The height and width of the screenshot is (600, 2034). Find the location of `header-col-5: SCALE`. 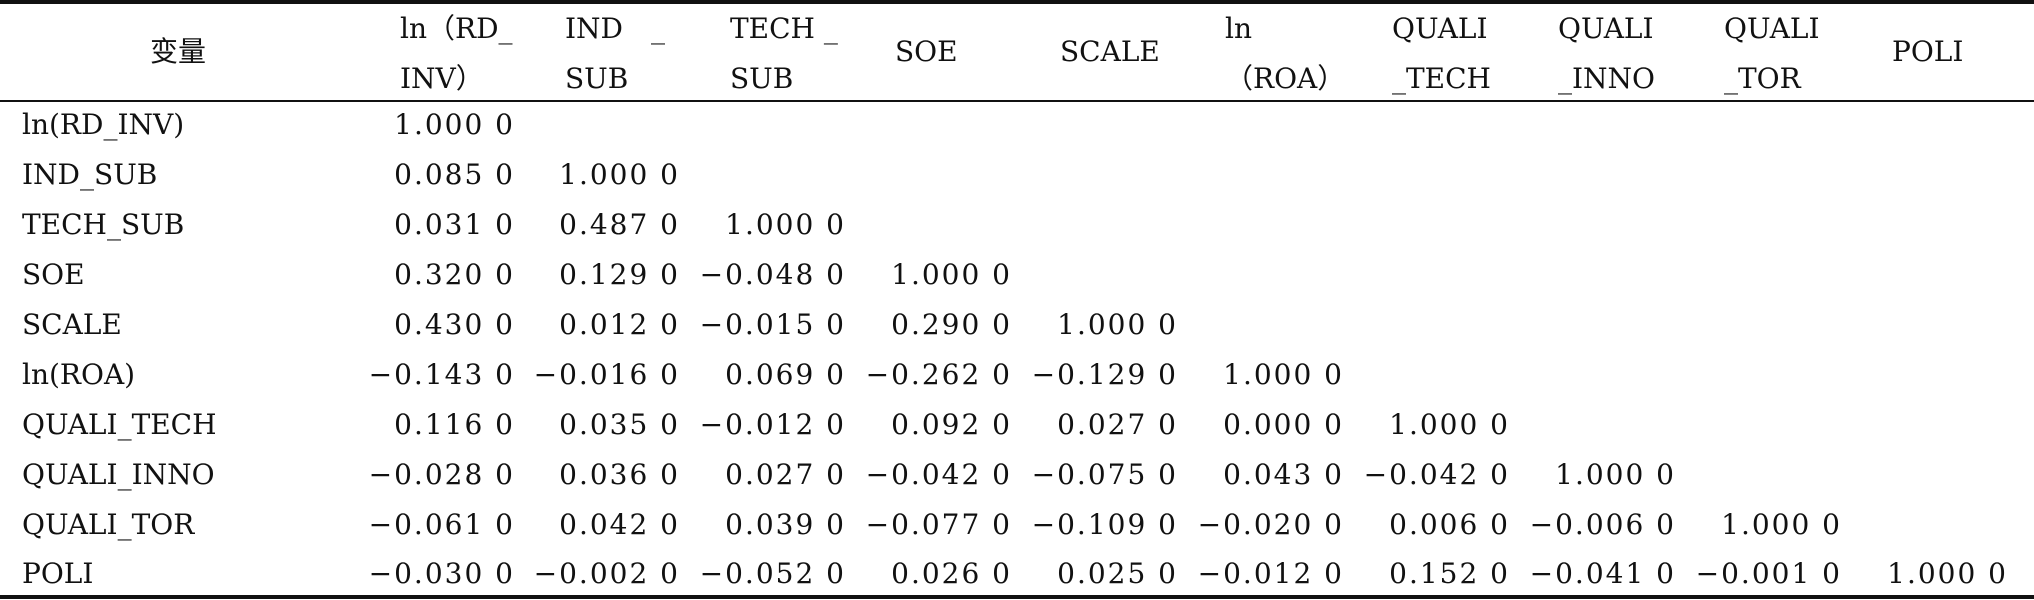

header-col-5: SCALE is located at coordinates (1110, 52).